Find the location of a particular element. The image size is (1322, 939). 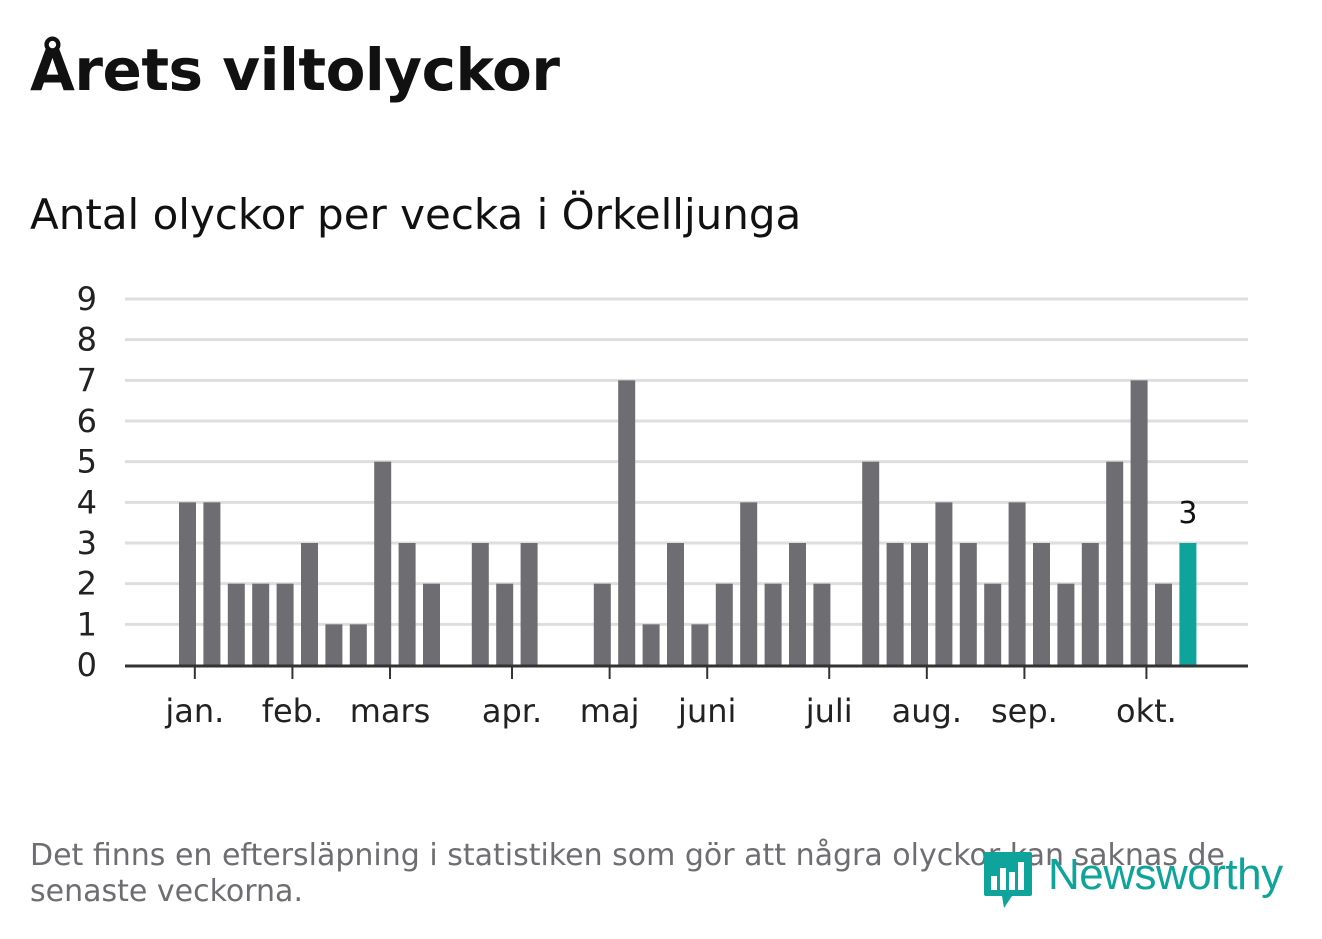

x-tick-label: feb. is located at coordinates (292, 711).